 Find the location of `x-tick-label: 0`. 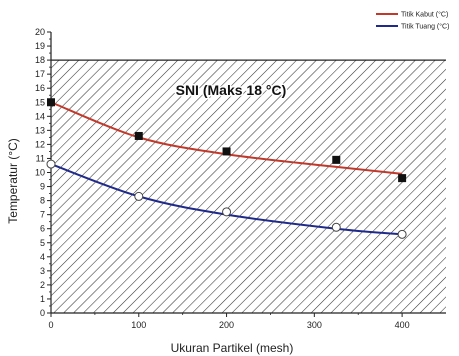

x-tick-label: 0 is located at coordinates (50, 325).